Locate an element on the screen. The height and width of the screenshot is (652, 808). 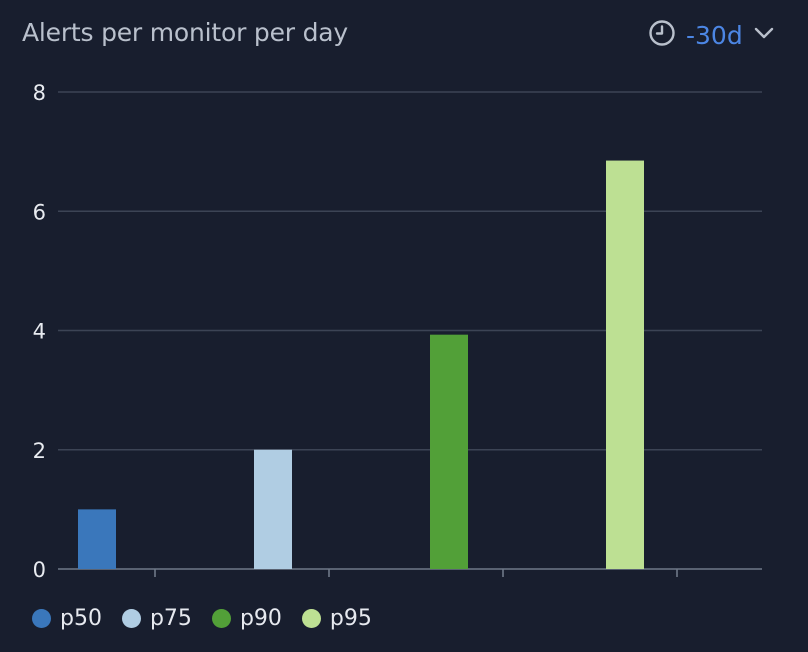
legend-label: p75 is located at coordinates (170, 618).